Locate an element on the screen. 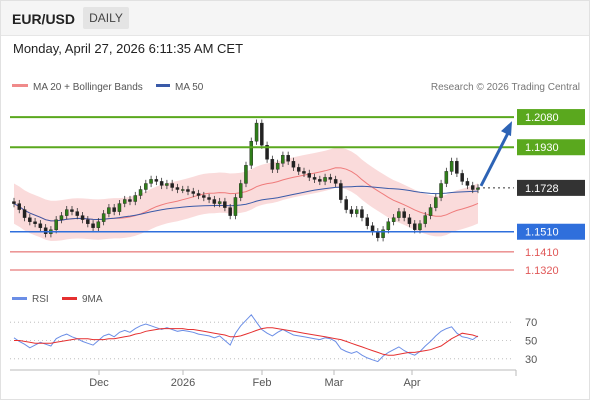 The height and width of the screenshot is (400, 590). resistance-level-label: 1.2080 is located at coordinates (542, 118).